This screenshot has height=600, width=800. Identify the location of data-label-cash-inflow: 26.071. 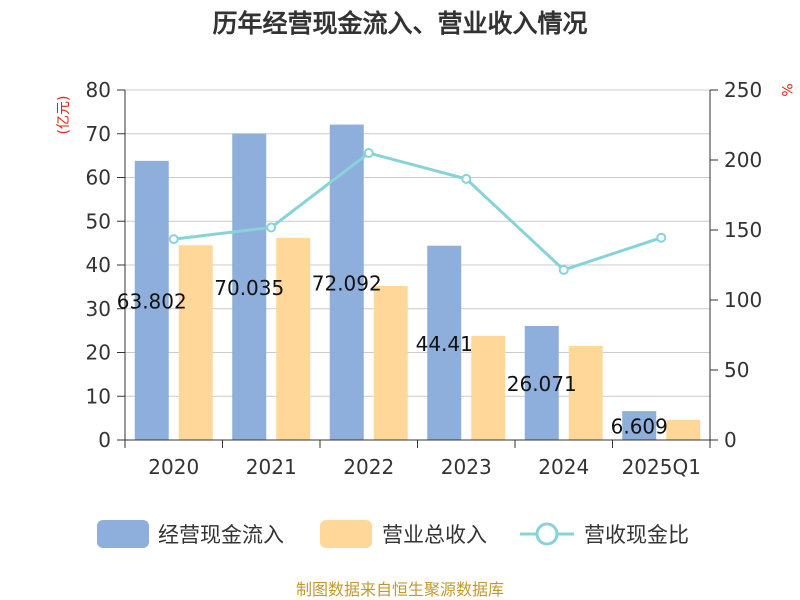
(542, 384).